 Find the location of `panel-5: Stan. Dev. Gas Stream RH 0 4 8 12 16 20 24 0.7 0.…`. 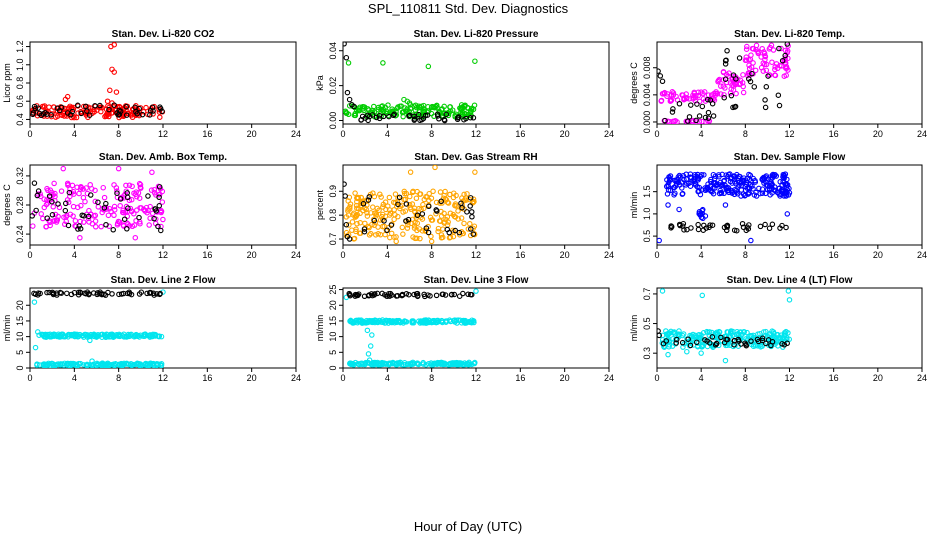

panel-5: Stan. Dev. Gas Stream RH 0 4 8 12 16 20 24 0.7 0.… is located at coordinates (464, 206).